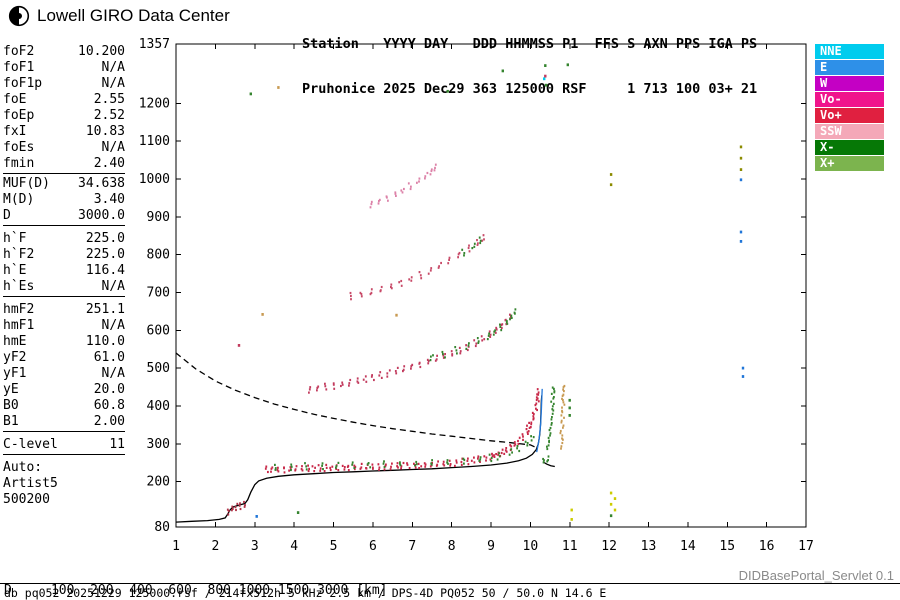  I want to click on param-value: 116.4, so click(105, 270).